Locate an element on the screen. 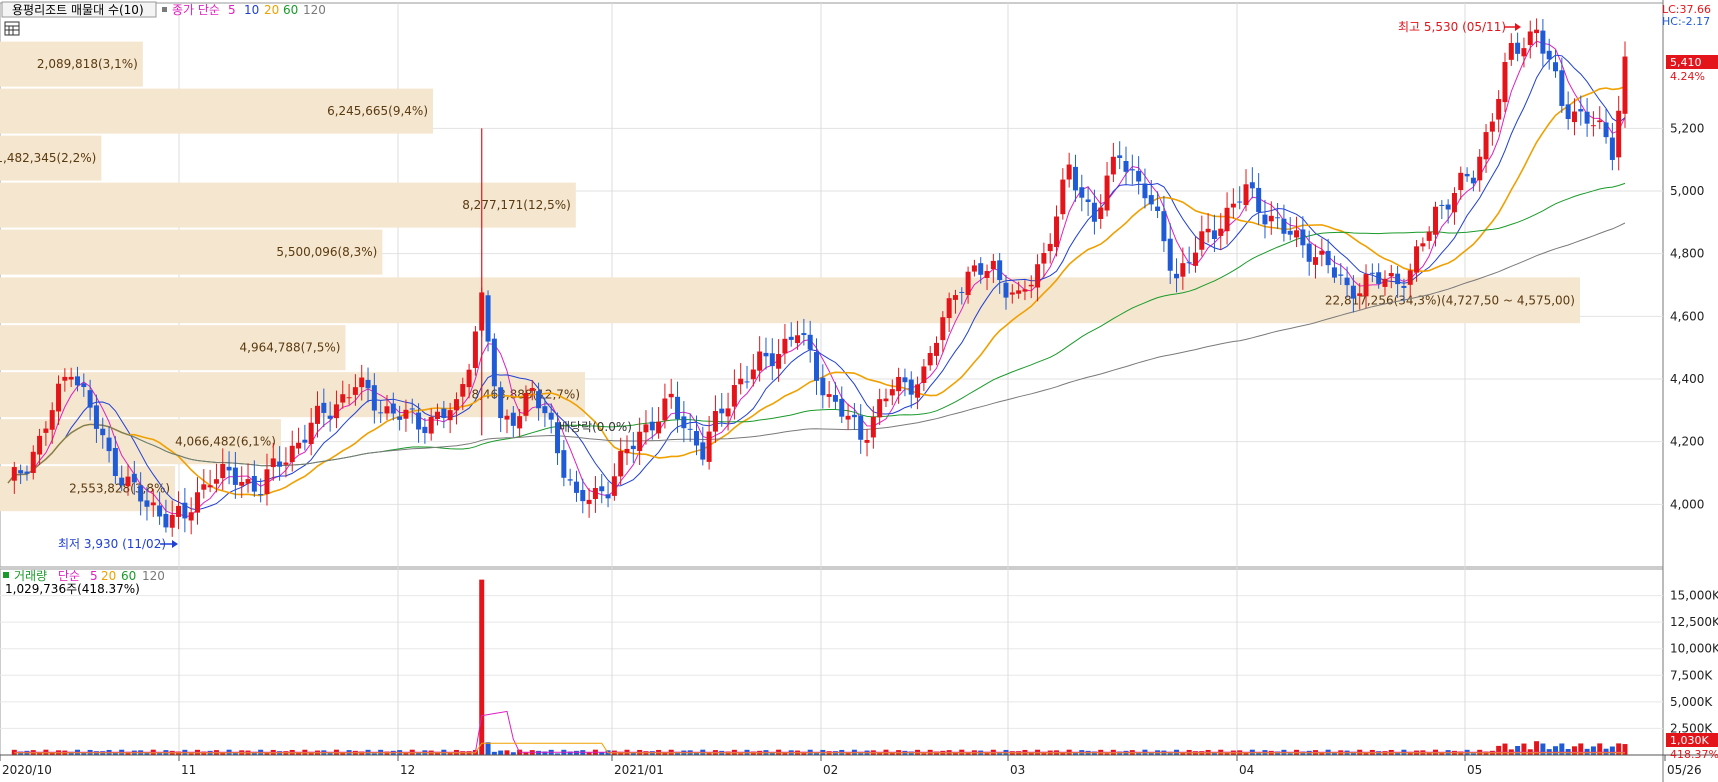 This screenshot has height=782, width=1718. date-tick-label: 12 is located at coordinates (407, 770).